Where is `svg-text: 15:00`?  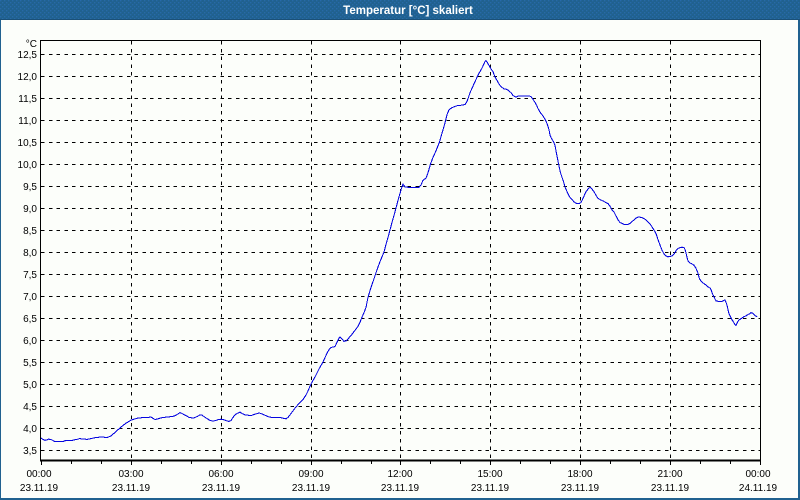
svg-text: 15:00 is located at coordinates (489, 474).